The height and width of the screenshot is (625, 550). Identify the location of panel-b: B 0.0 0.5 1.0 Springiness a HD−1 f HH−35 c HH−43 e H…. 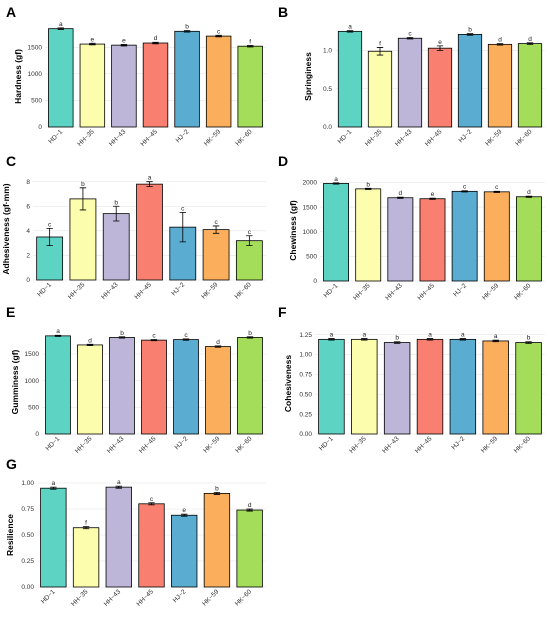
(411, 76).